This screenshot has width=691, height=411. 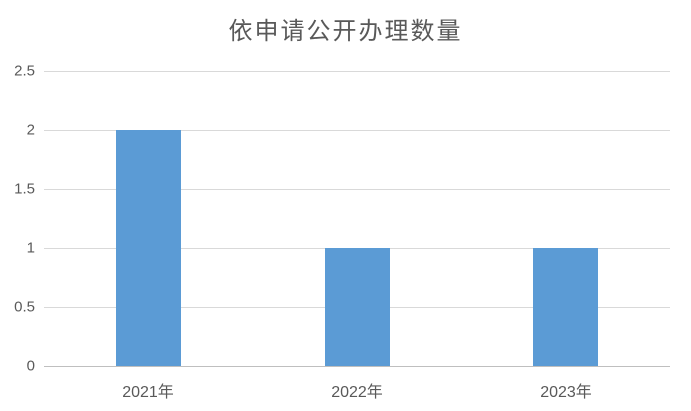 What do you see at coordinates (30, 366) in the screenshot?
I see `y-axis-tick-label: 0` at bounding box center [30, 366].